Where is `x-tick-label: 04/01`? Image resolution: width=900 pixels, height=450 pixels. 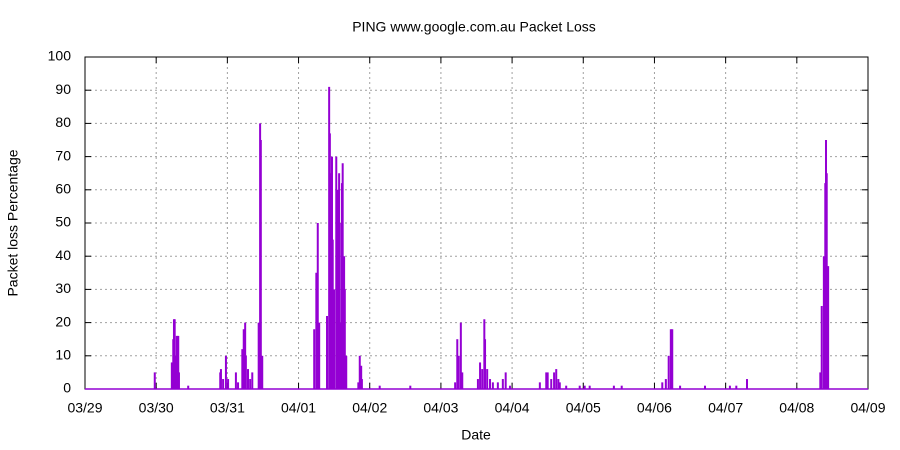
x-tick-label: 04/01 is located at coordinates (298, 408).